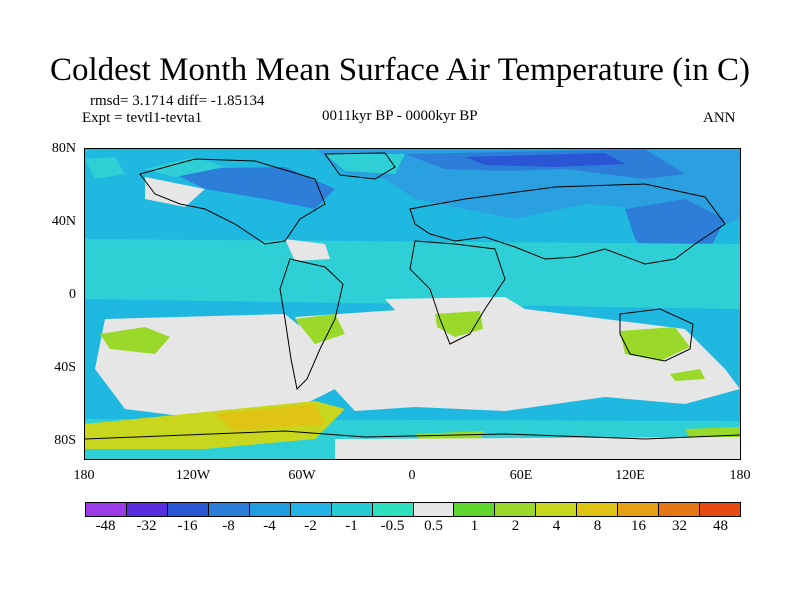 The height and width of the screenshot is (600, 800). I want to click on colorbar-label: 8, so click(597, 526).